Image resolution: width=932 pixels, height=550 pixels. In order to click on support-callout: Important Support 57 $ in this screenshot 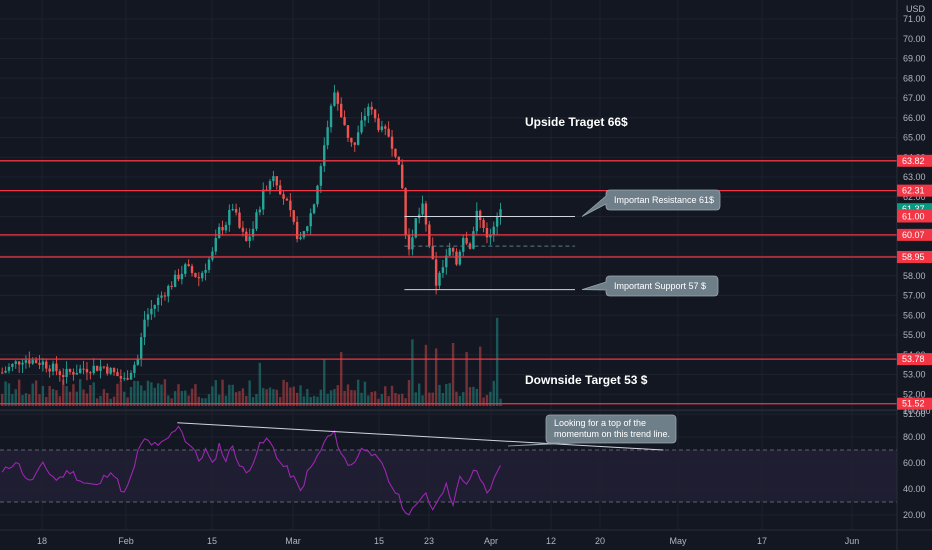, I will do `click(650, 286)`.